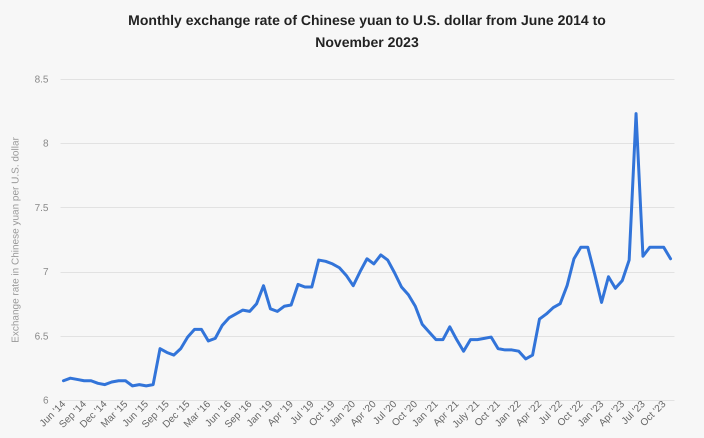 The image size is (704, 438). What do you see at coordinates (367, 31) in the screenshot?
I see `chart-title: Monthly exchange rate of Chinese yuan to U.S. dollar from June 2014 to November 2023` at bounding box center [367, 31].